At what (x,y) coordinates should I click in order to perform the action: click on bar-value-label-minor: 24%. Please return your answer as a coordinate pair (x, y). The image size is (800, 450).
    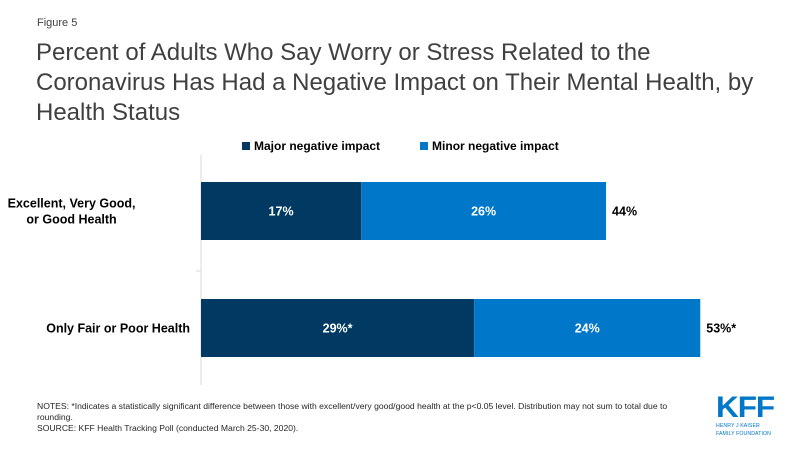
    Looking at the image, I should click on (587, 329).